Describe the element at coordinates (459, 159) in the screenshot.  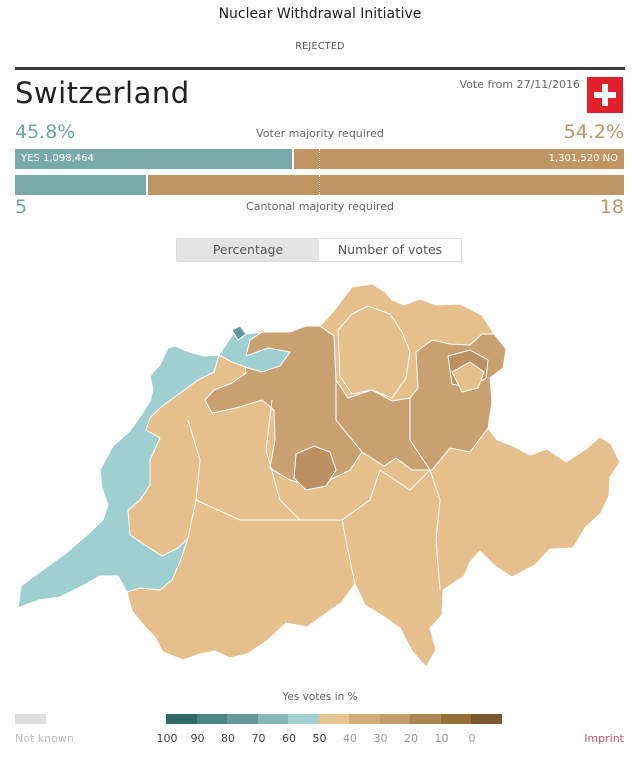
I see `no-votes-bar: 1,301,520 NO` at that location.